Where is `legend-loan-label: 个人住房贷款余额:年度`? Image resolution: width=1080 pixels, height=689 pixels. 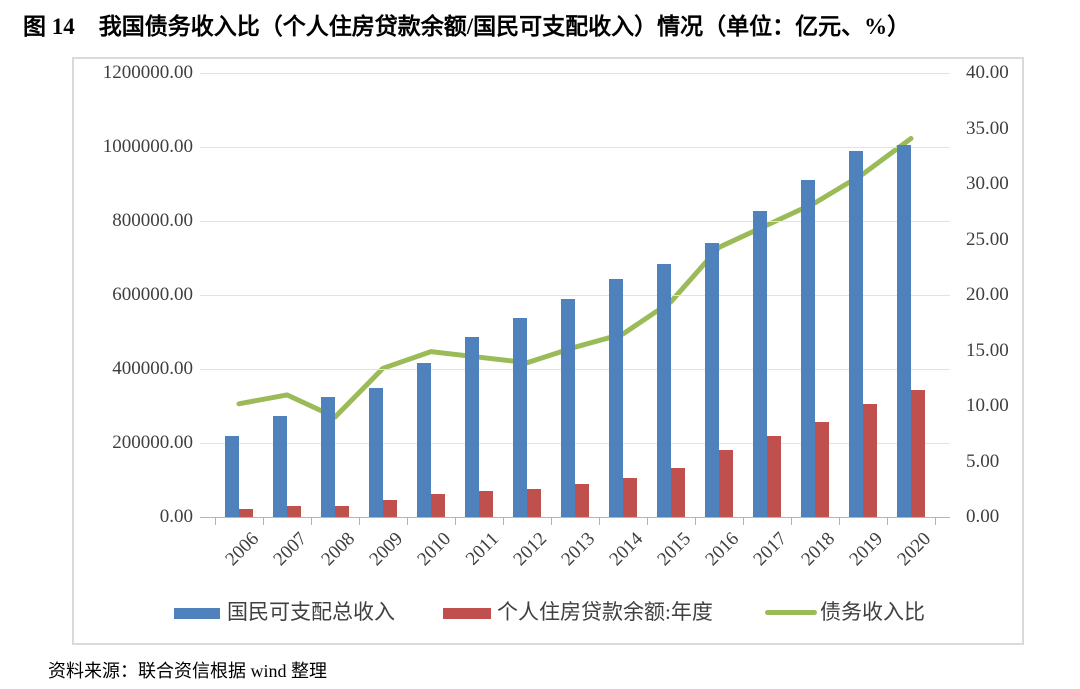
legend-loan-label: 个人住房贷款余额:年度 is located at coordinates (605, 612).